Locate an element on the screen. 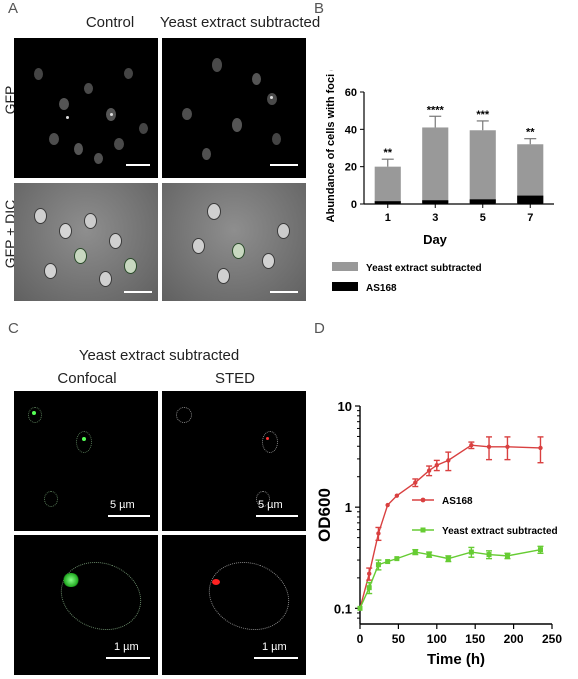 Image resolution: width=578 pixels, height=679 pixels. panel-label-c: C is located at coordinates (13, 328).